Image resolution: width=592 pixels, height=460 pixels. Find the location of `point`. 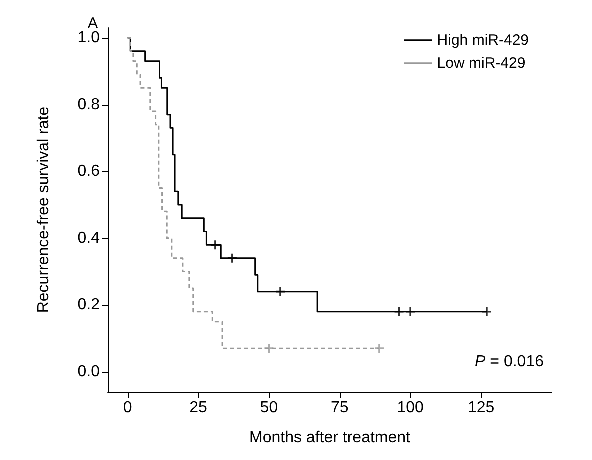

point is located at coordinates (379, 349).